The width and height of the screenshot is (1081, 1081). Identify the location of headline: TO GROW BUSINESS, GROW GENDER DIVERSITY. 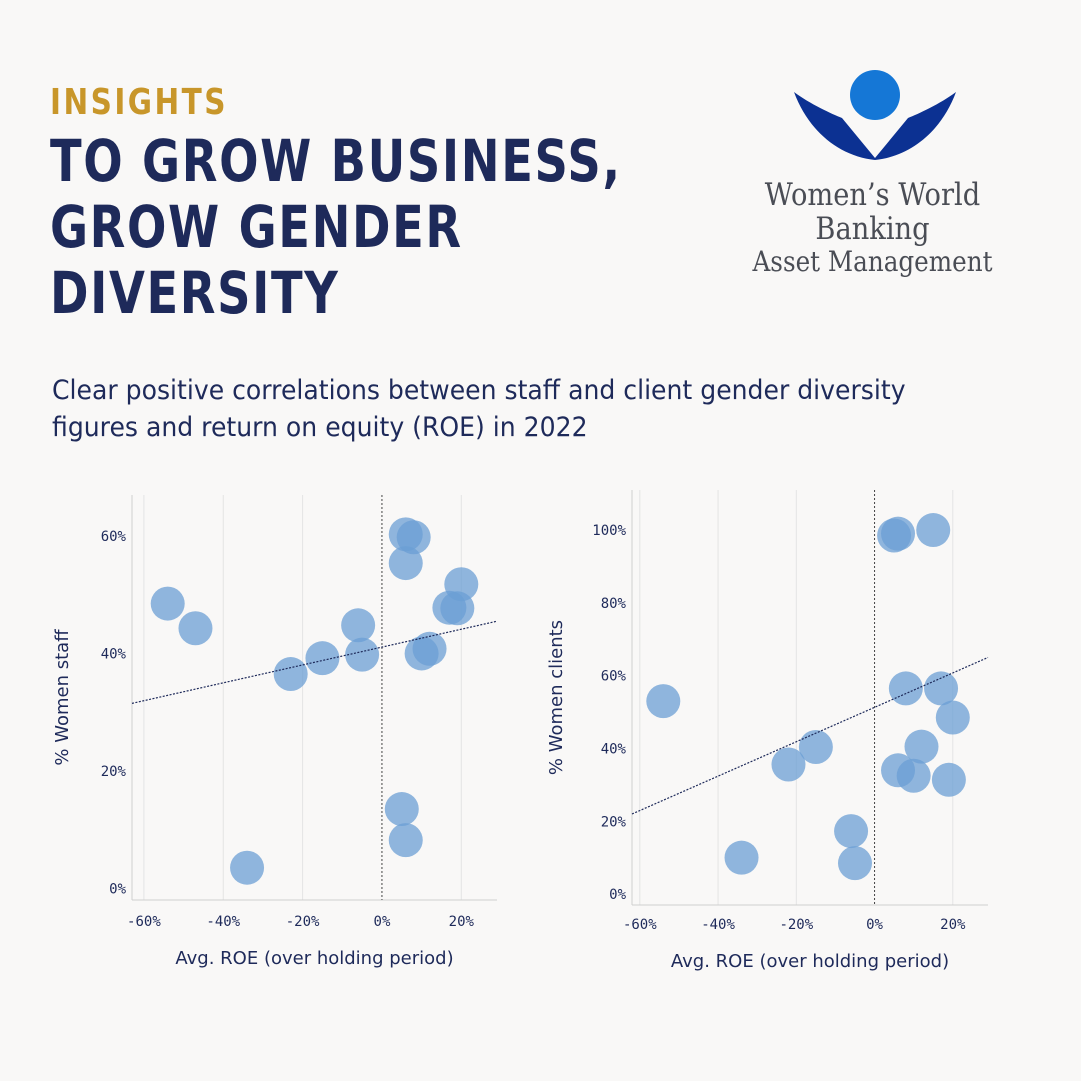
(354, 227).